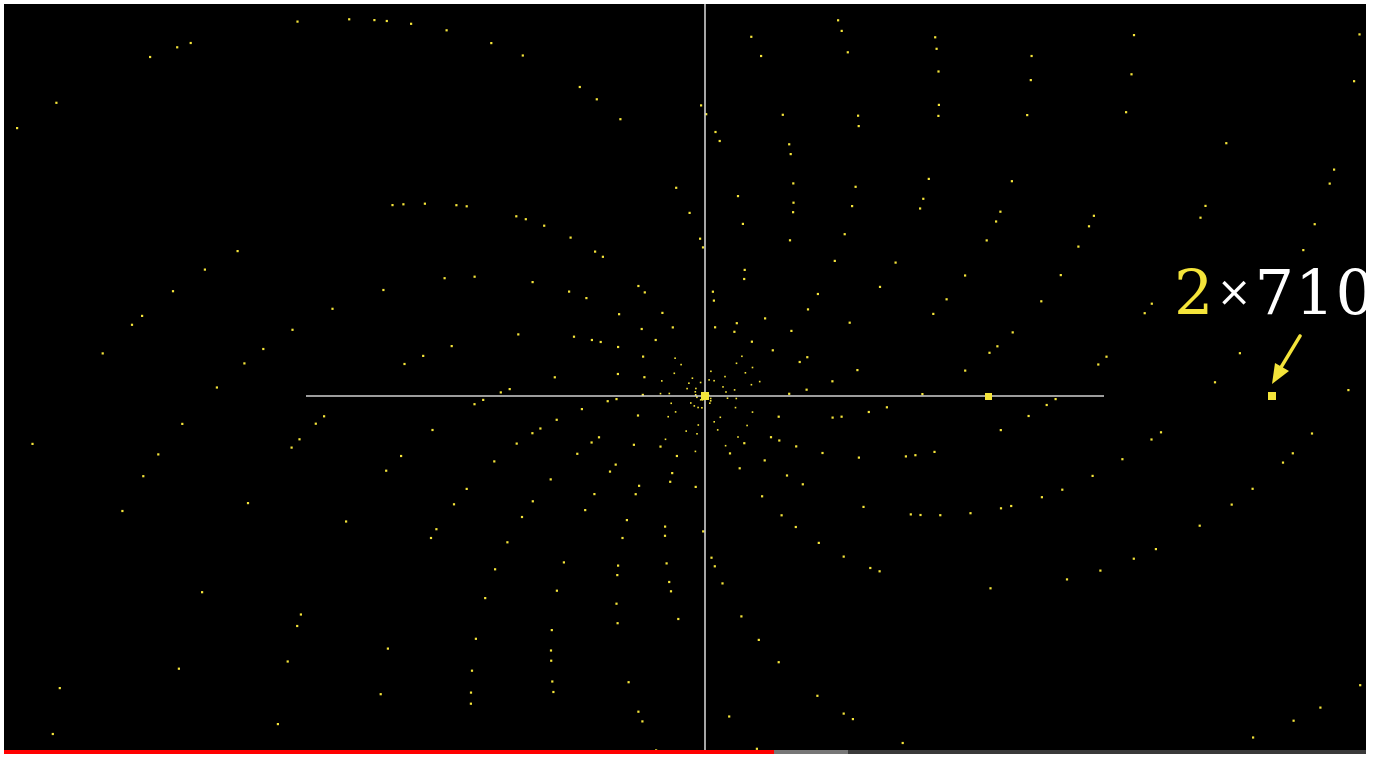 The width and height of the screenshot is (1374, 760). I want to click on progress-bar, so click(685, 752).